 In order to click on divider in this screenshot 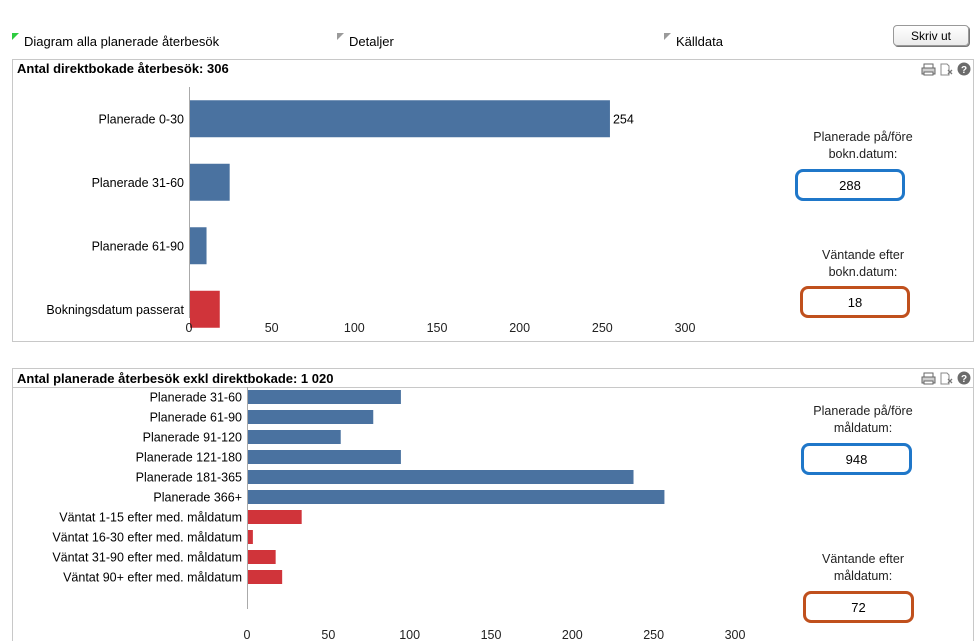, I will do `click(493, 387)`.